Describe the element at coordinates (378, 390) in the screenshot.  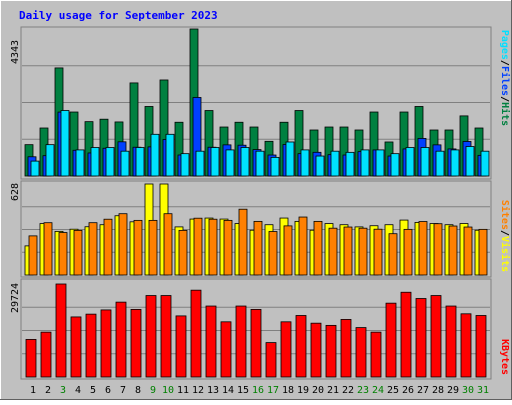
I see `day-label-24: 24` at that location.